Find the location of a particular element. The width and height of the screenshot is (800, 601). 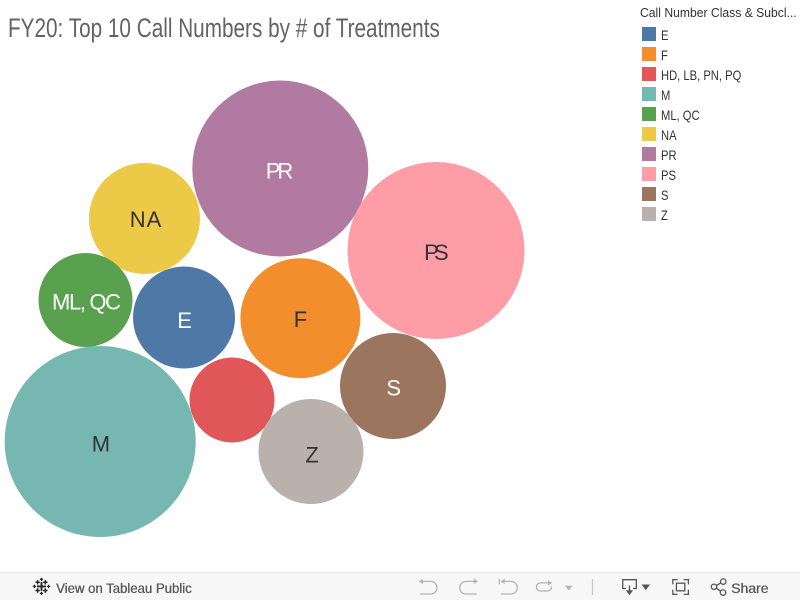

svg-text: ML, QC is located at coordinates (86, 302).